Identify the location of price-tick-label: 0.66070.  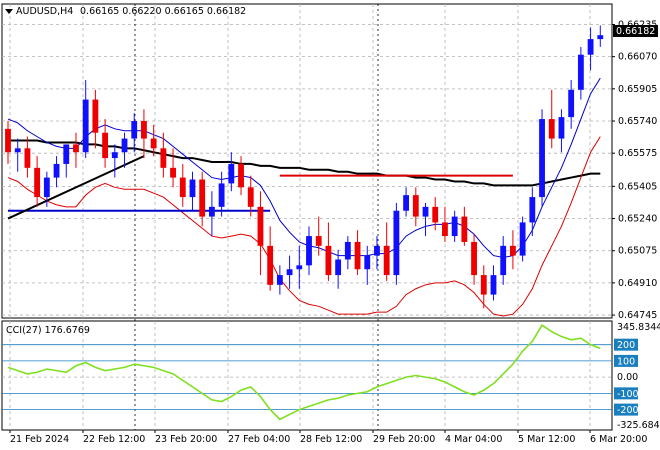
(637, 57).